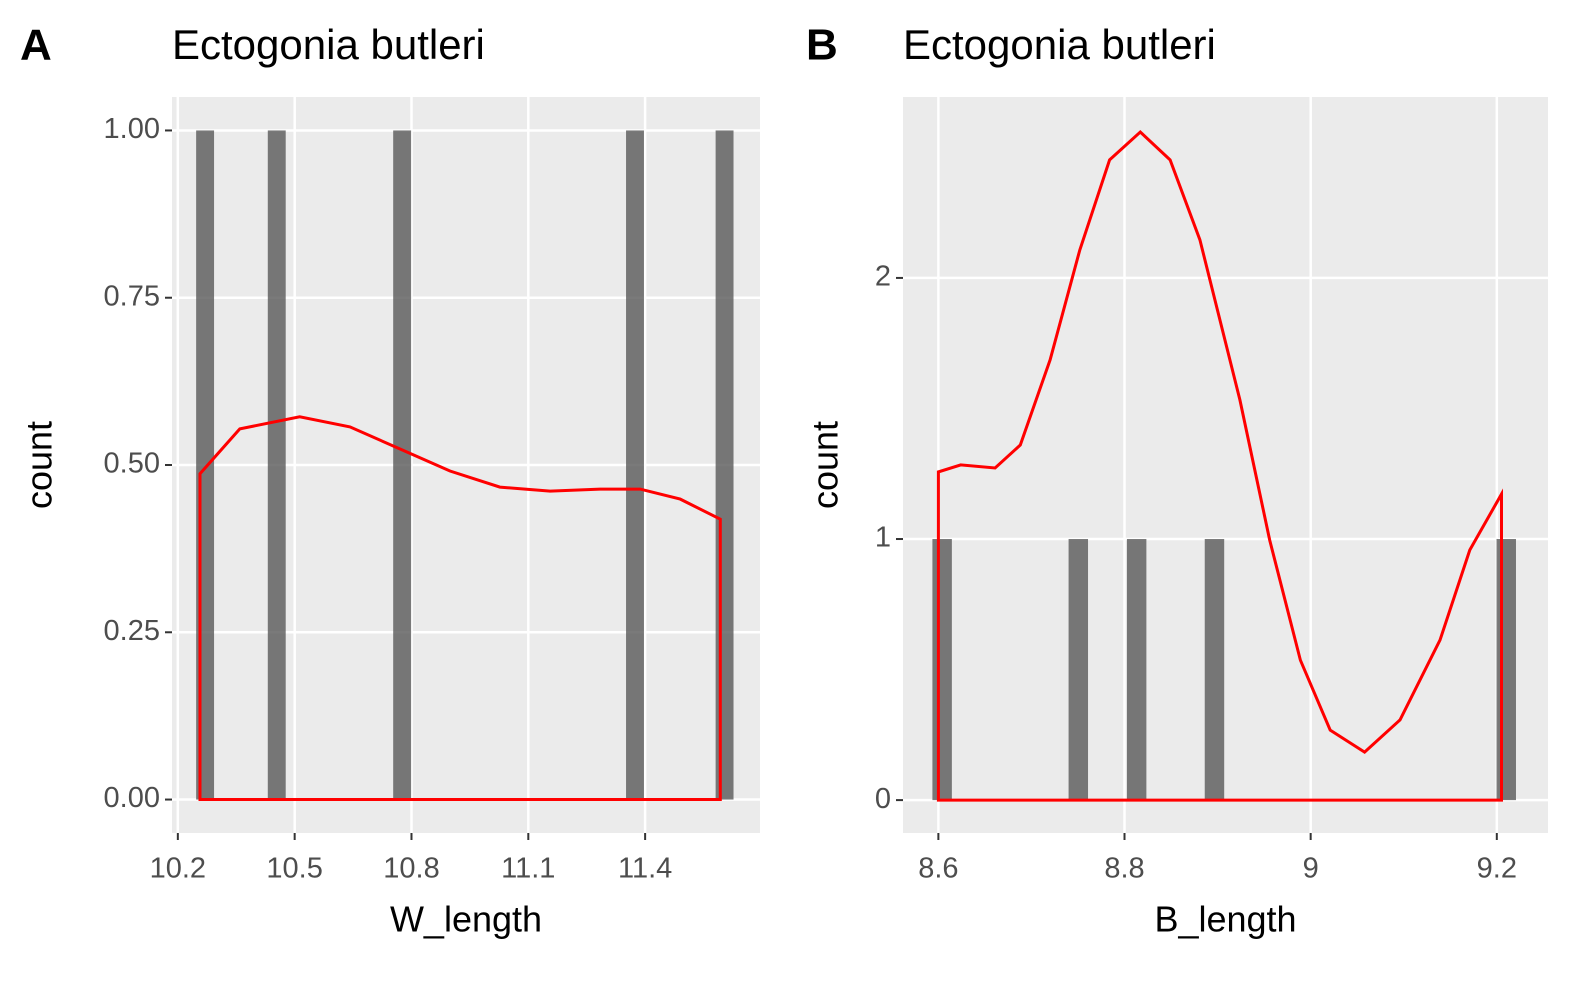 The height and width of the screenshot is (984, 1593). Describe the element at coordinates (178, 869) in the screenshot. I see `x-tick-label: 10.2` at that location.